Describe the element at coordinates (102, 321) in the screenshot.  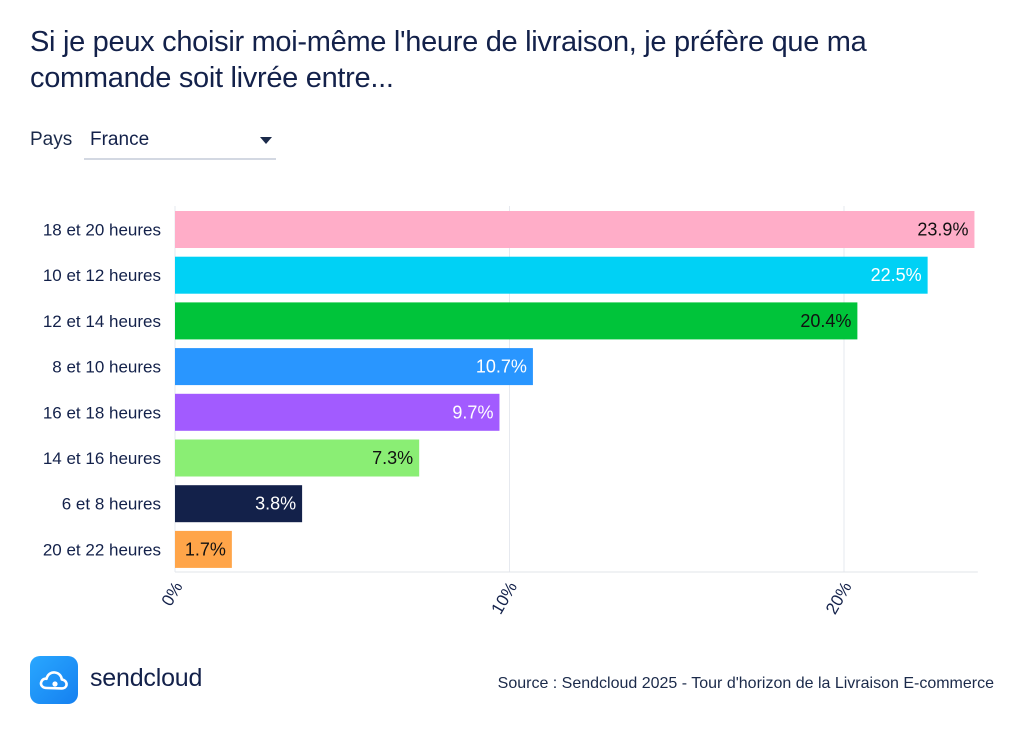
I see `category-label: 12 et 14 heures` at that location.